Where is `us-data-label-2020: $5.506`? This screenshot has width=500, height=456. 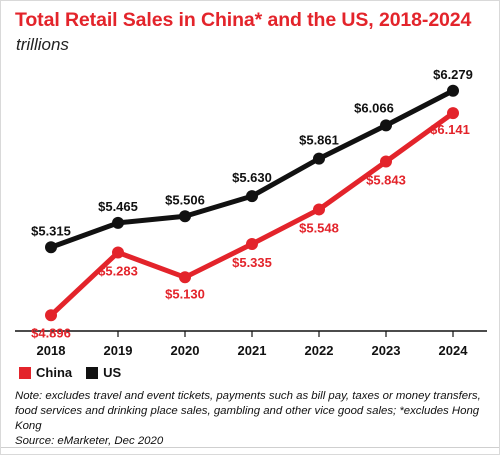 us-data-label-2020: $5.506 is located at coordinates (185, 199).